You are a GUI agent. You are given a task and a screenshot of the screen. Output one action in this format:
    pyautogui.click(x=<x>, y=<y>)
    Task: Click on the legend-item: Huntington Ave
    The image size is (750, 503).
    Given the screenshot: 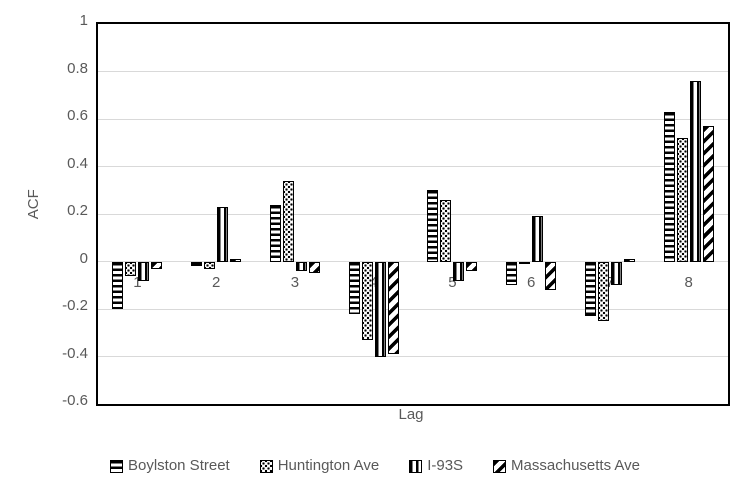 What is the action you would take?
    pyautogui.click(x=319, y=466)
    